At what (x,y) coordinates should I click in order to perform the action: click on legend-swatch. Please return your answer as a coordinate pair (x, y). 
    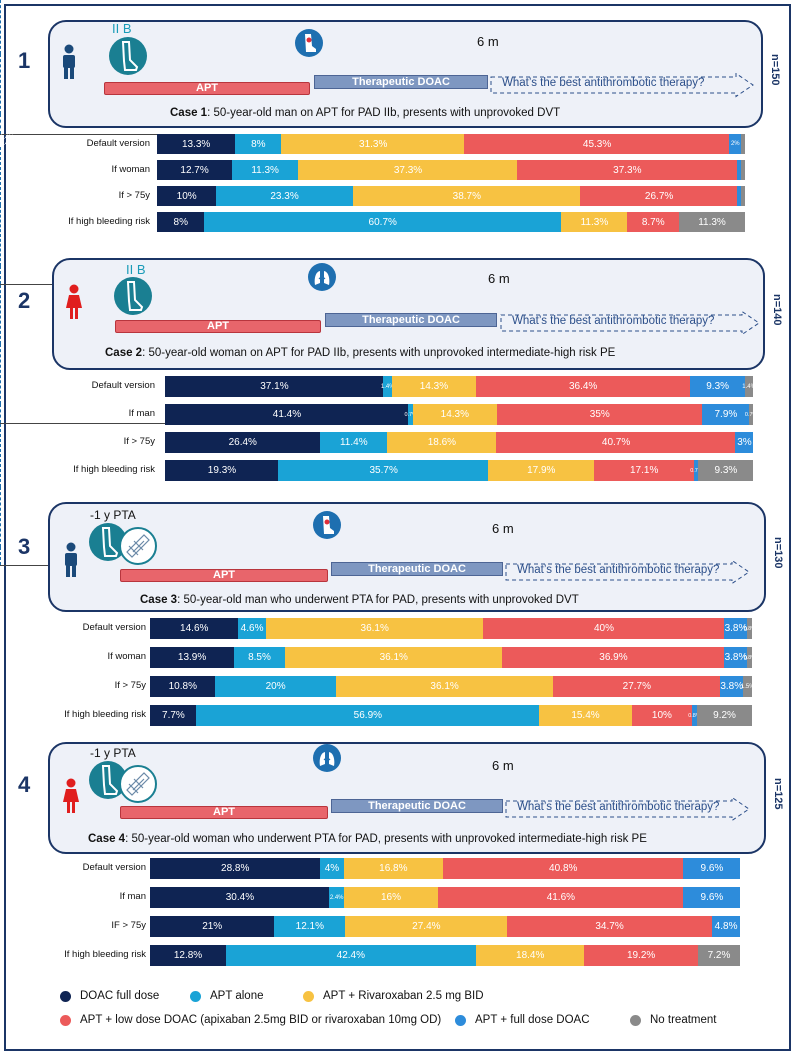
    Looking at the image, I should click on (460, 1020).